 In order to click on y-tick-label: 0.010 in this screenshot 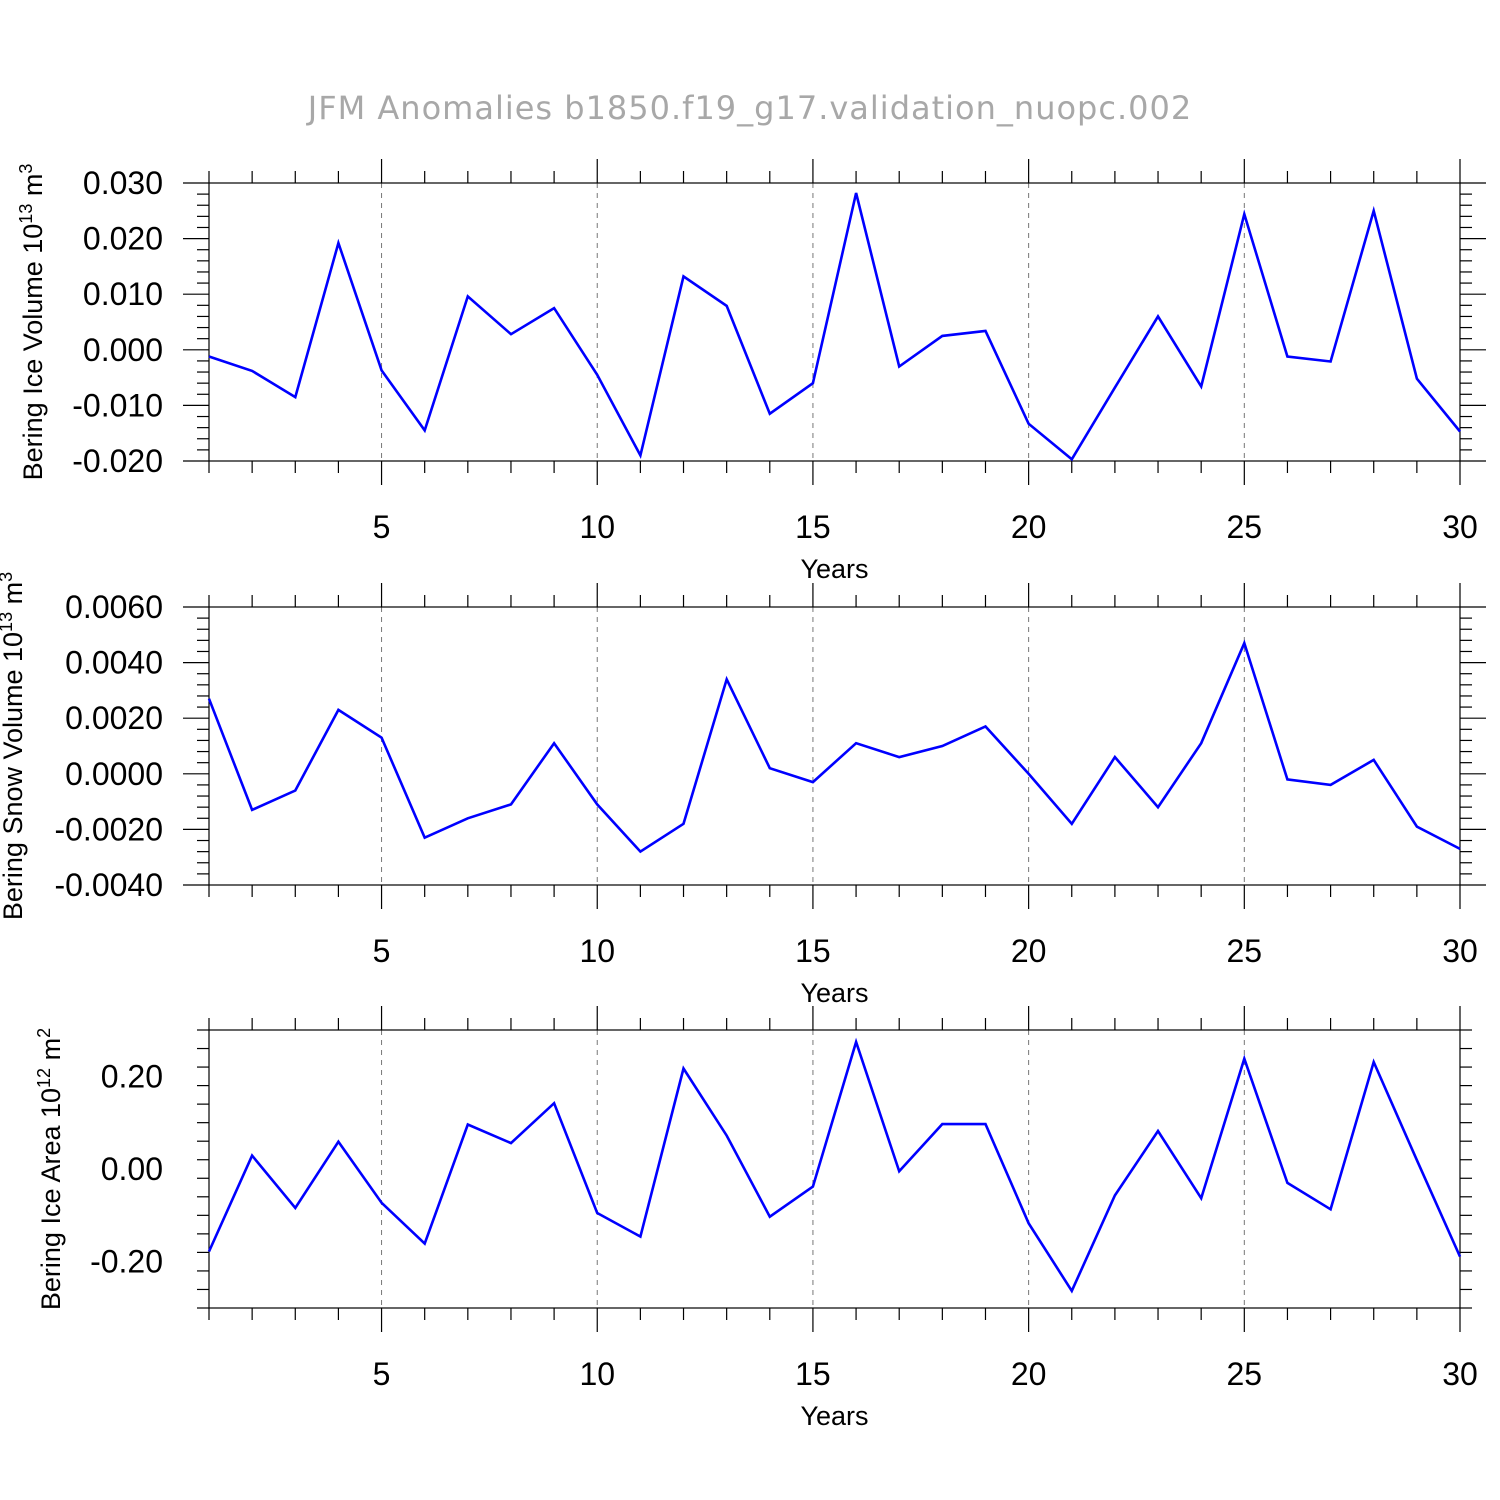, I will do `click(123, 294)`.